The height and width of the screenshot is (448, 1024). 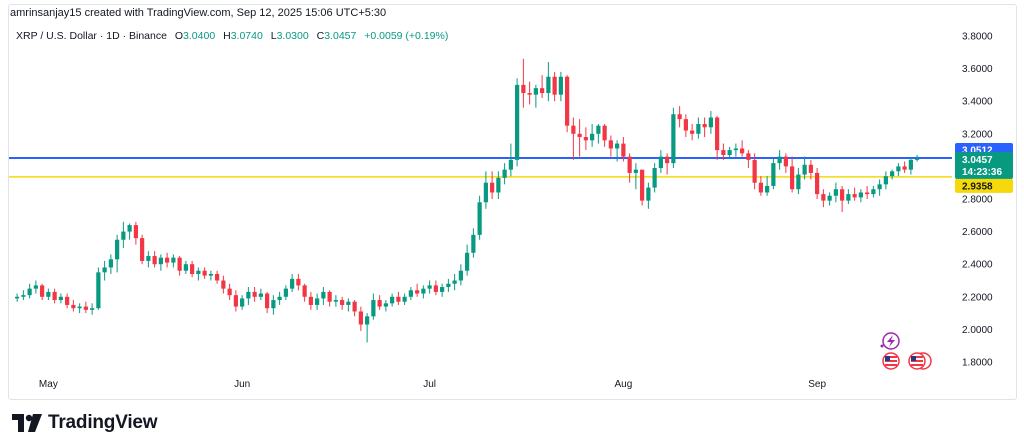 What do you see at coordinates (429, 384) in the screenshot?
I see `x-tick-label: Jul` at bounding box center [429, 384].